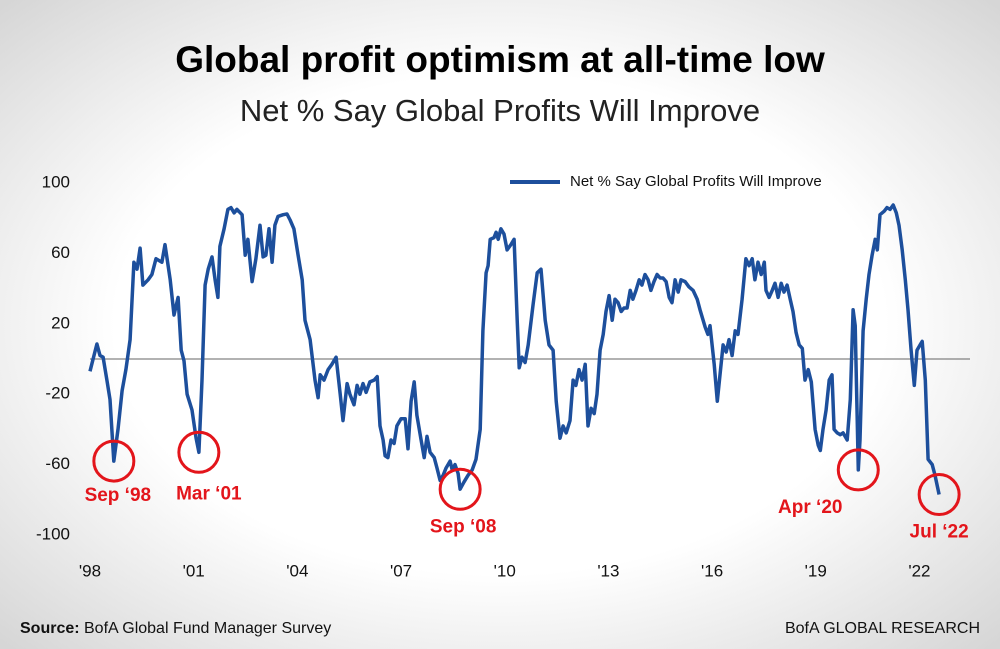 The height and width of the screenshot is (649, 1000). I want to click on annotation-label: Apr ‘20, so click(810, 507).